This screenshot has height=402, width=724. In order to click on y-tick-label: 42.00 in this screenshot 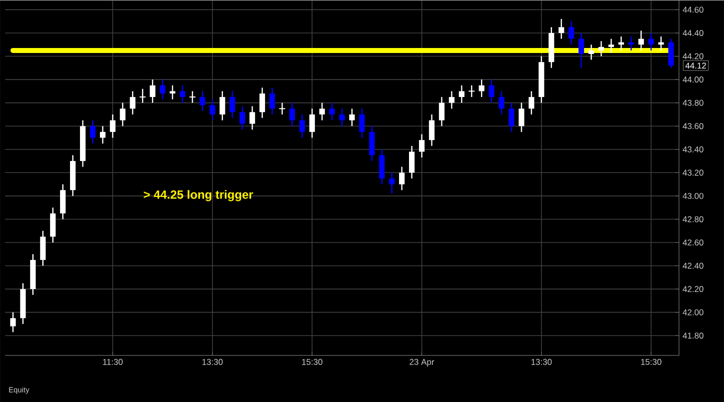, I will do `click(693, 312)`.